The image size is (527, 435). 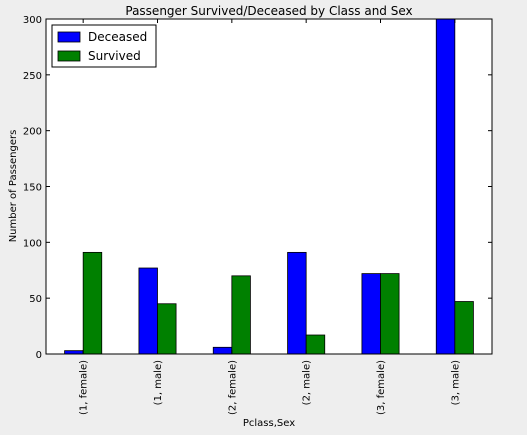 I want to click on x-tick-label: (3, female), so click(x=381, y=387).